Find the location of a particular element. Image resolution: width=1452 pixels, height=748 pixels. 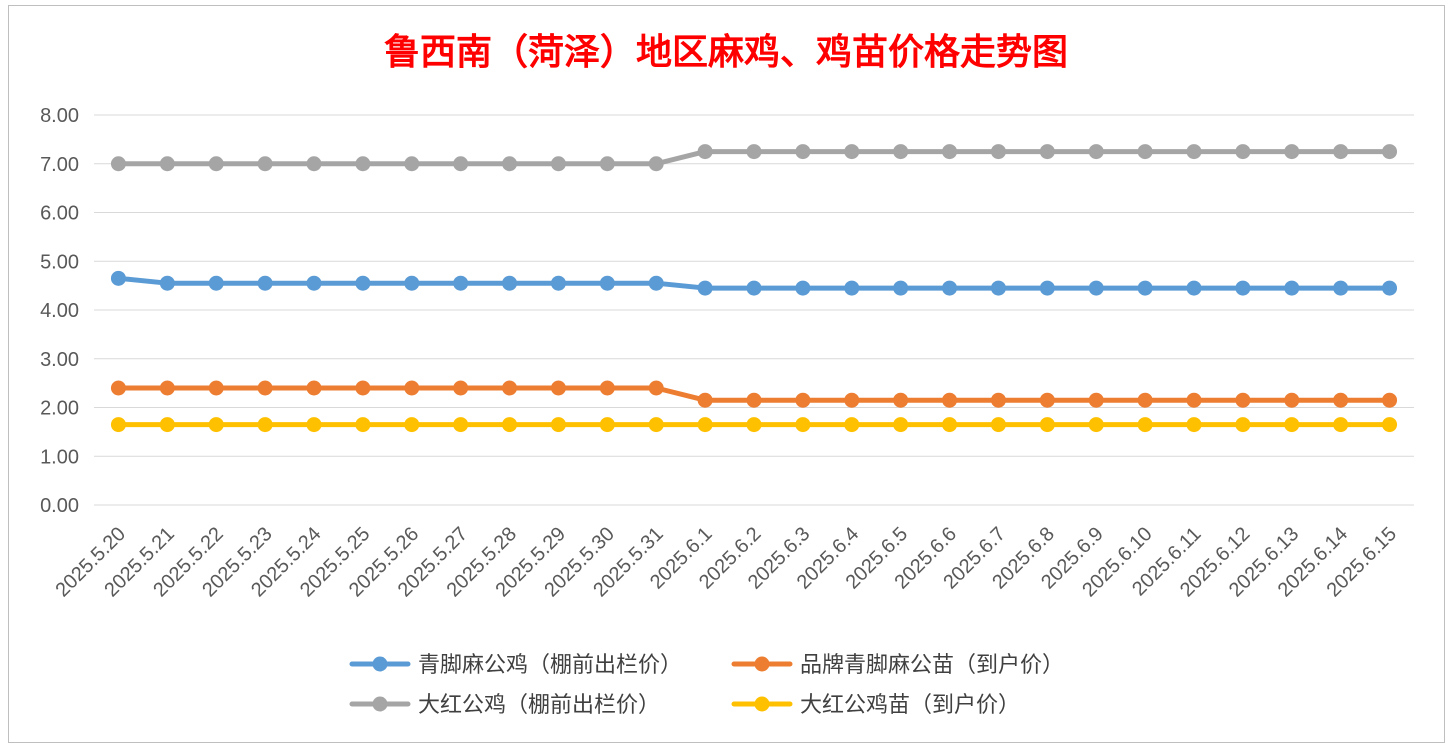

y-tick-label: 8.00 is located at coordinates (59, 116).